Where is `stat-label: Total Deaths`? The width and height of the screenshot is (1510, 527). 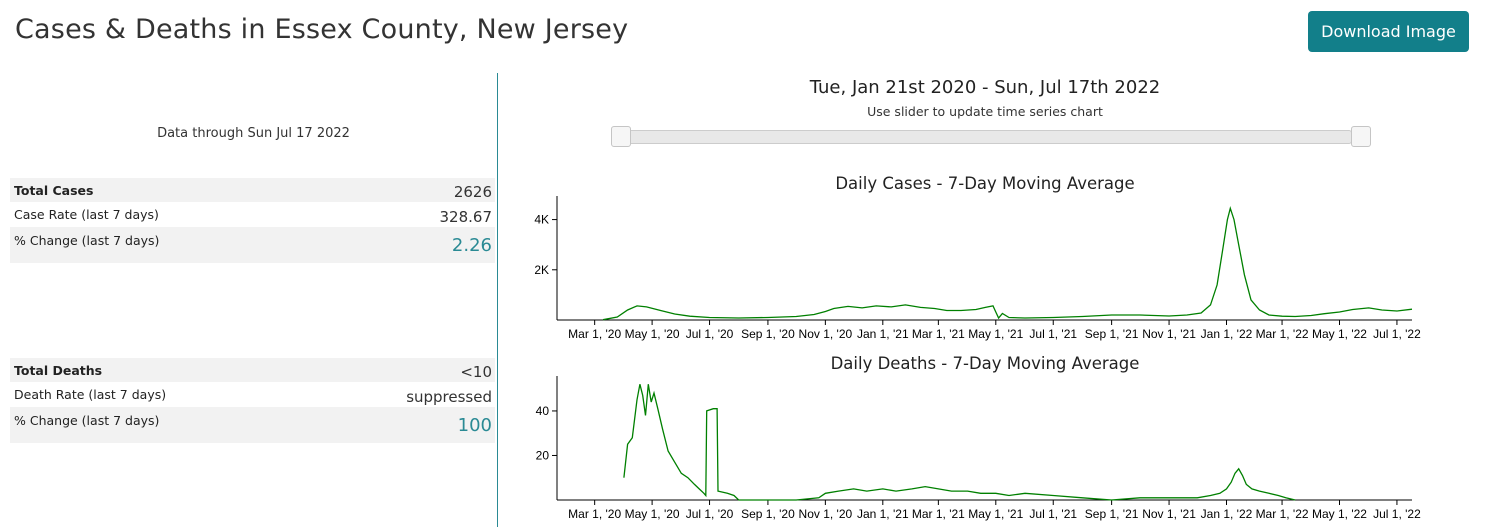
stat-label: Total Deaths is located at coordinates (58, 370).